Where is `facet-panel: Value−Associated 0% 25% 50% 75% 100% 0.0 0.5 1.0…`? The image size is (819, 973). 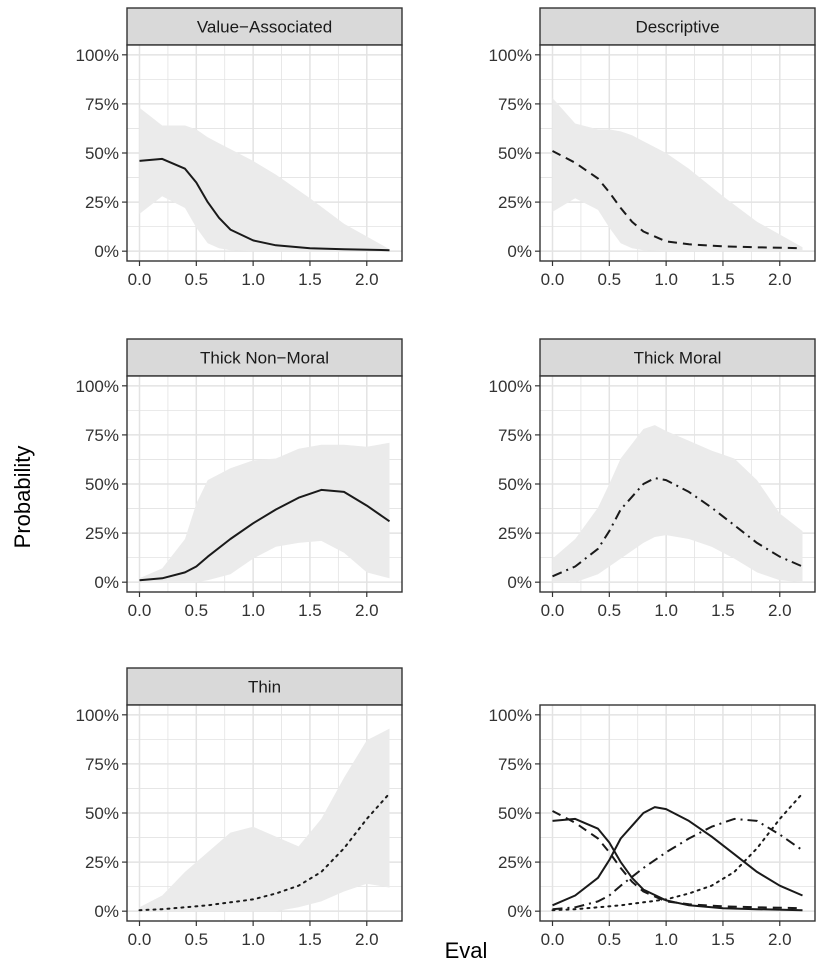 facet-panel: Value−Associated 0% 25% 50% 75% 100% 0.0 0.5 1.0… is located at coordinates (239, 148).